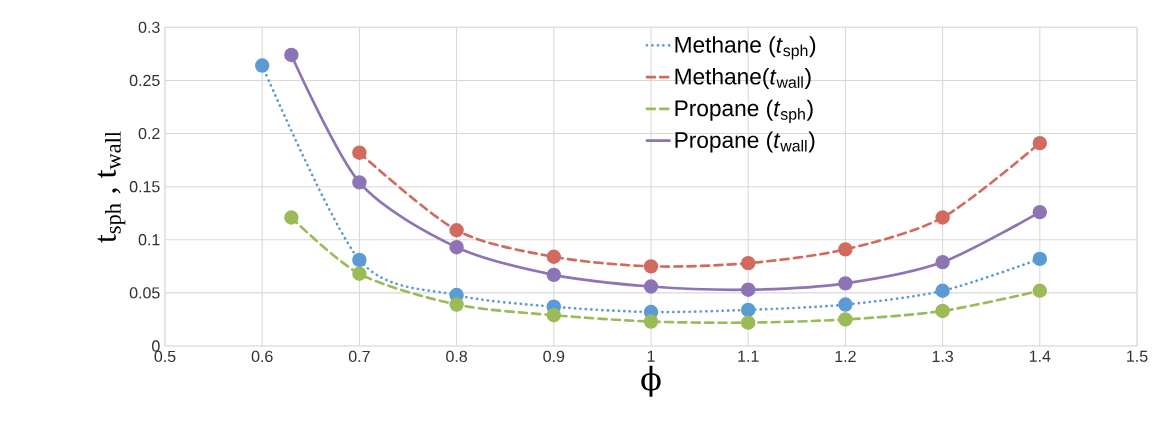 Image resolution: width=1166 pixels, height=429 pixels. I want to click on x-tick-label: 1.4, so click(1040, 356).